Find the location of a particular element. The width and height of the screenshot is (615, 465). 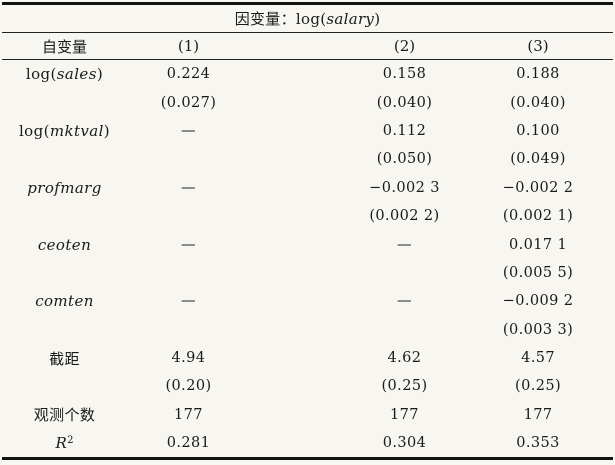

value-cell: 0.100 is located at coordinates (538, 130).